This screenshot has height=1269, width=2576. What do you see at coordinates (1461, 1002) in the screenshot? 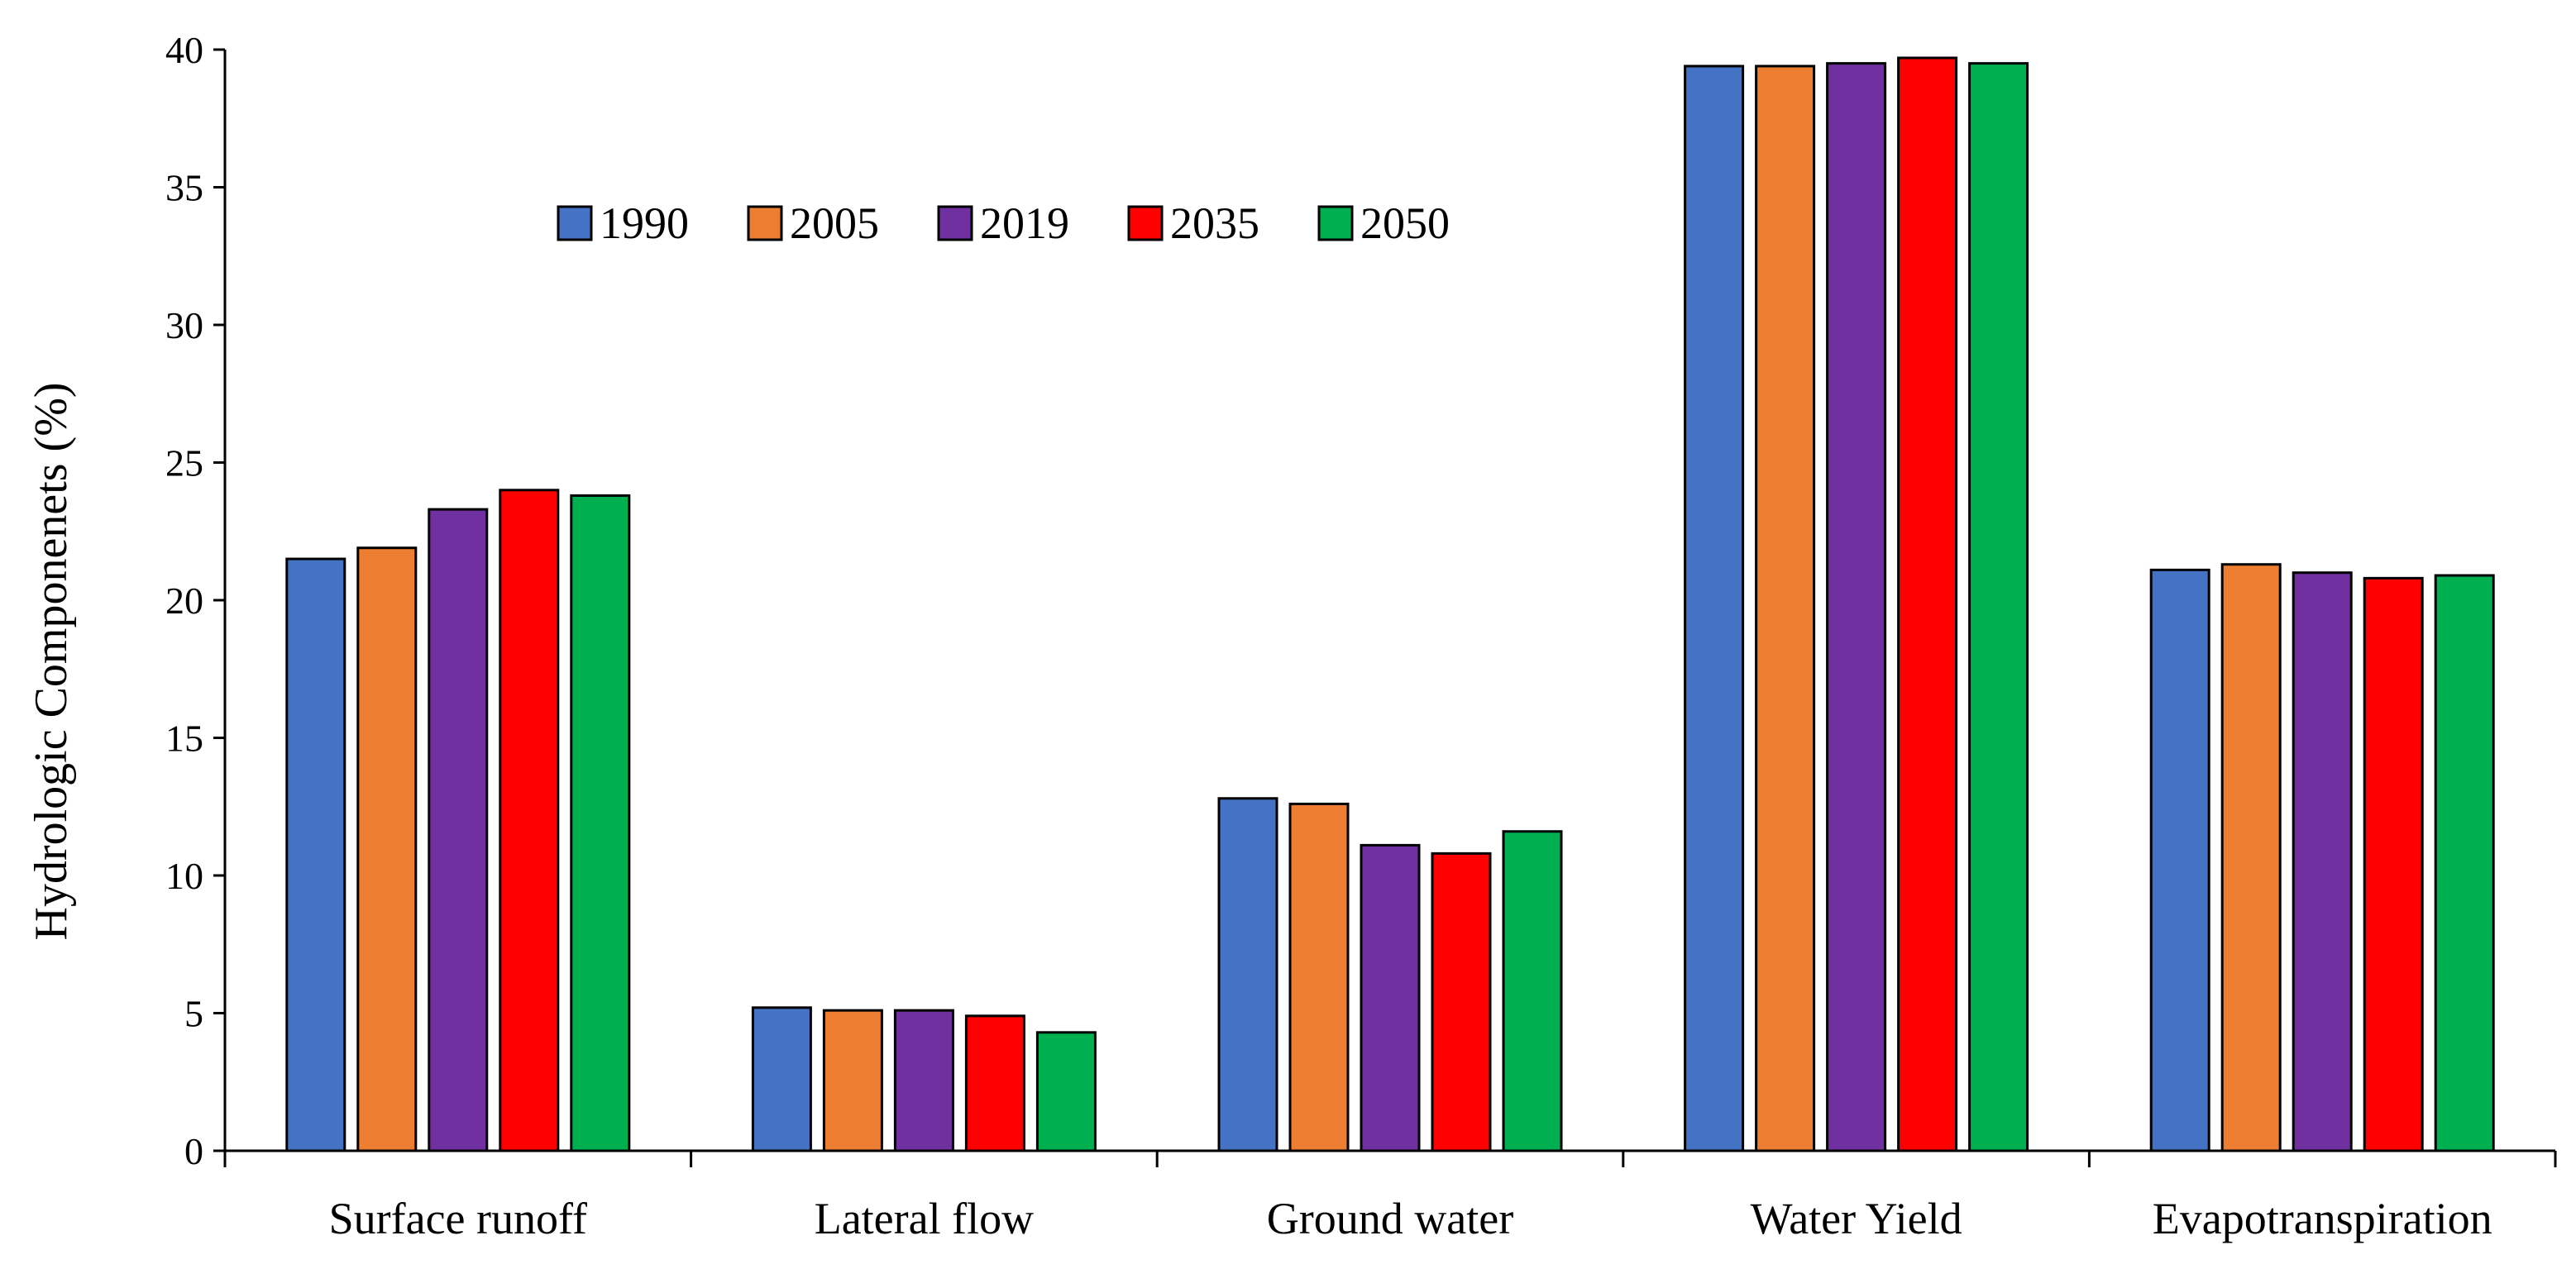
I see `bar-2035-ground-water` at bounding box center [1461, 1002].